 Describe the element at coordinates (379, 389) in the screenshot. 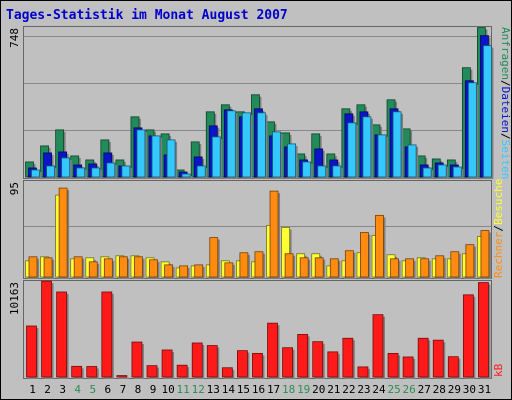

I see `x-tick-label: 24` at that location.